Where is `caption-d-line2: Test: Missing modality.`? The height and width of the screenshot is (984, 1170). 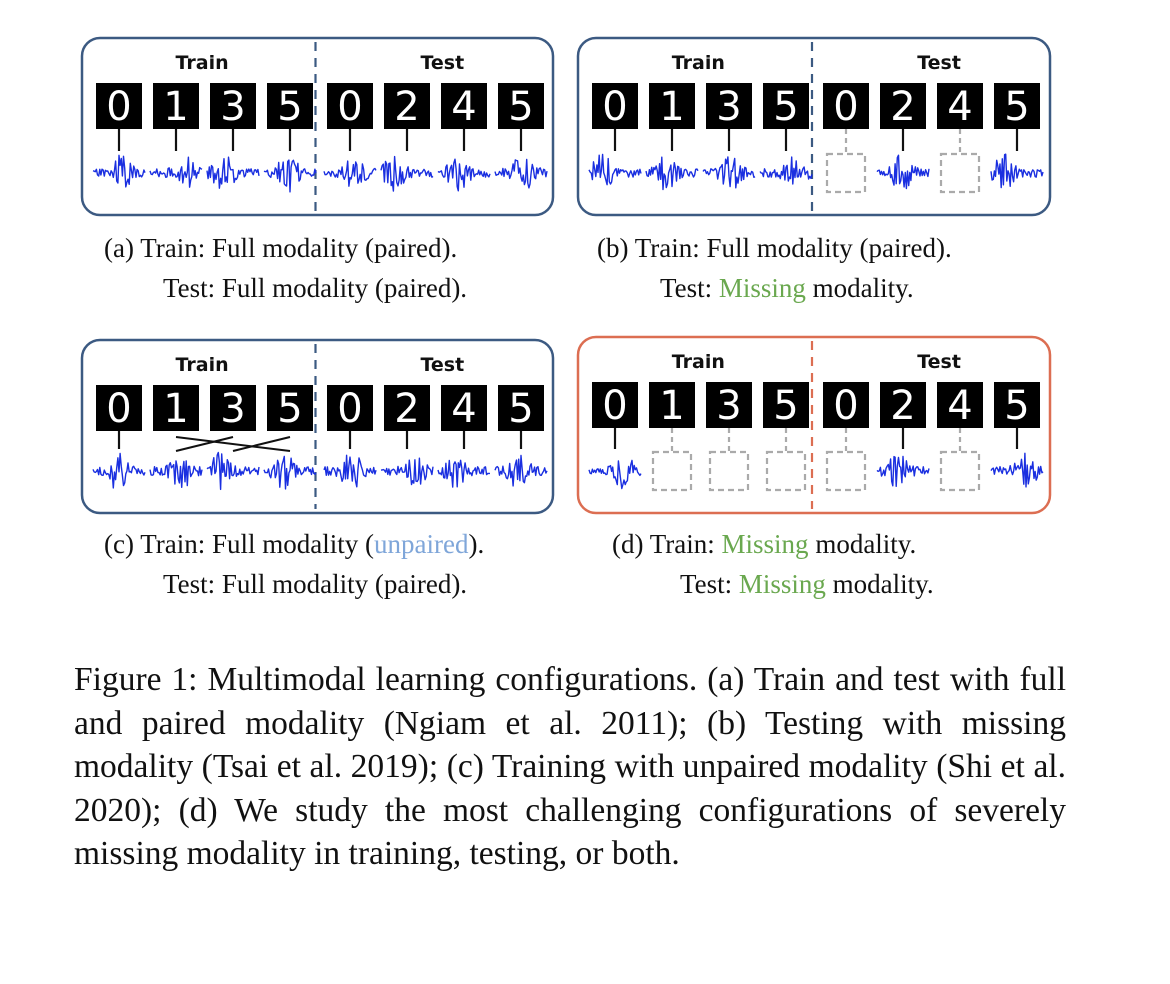 caption-d-line2: Test: Missing modality. is located at coordinates (807, 584).